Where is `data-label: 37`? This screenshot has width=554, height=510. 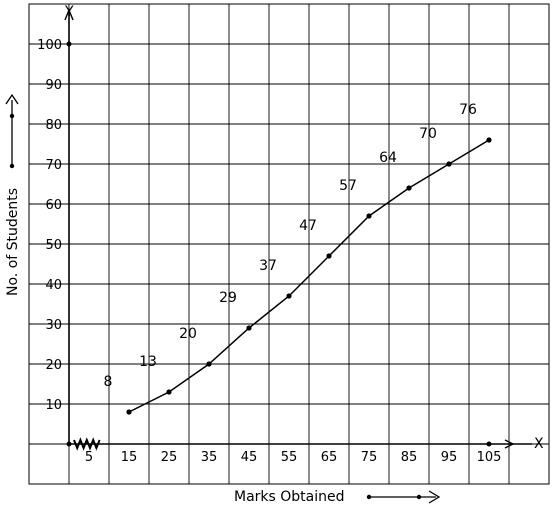
data-label: 37 is located at coordinates (268, 266).